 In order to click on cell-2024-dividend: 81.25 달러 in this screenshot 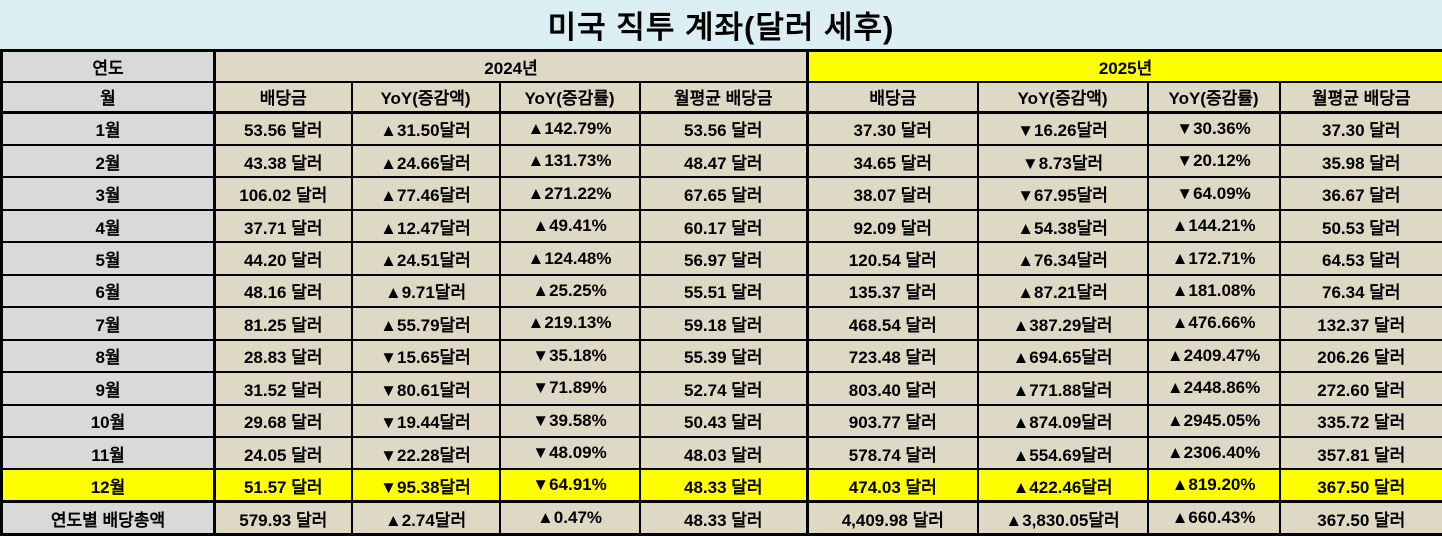, I will do `click(283, 323)`.